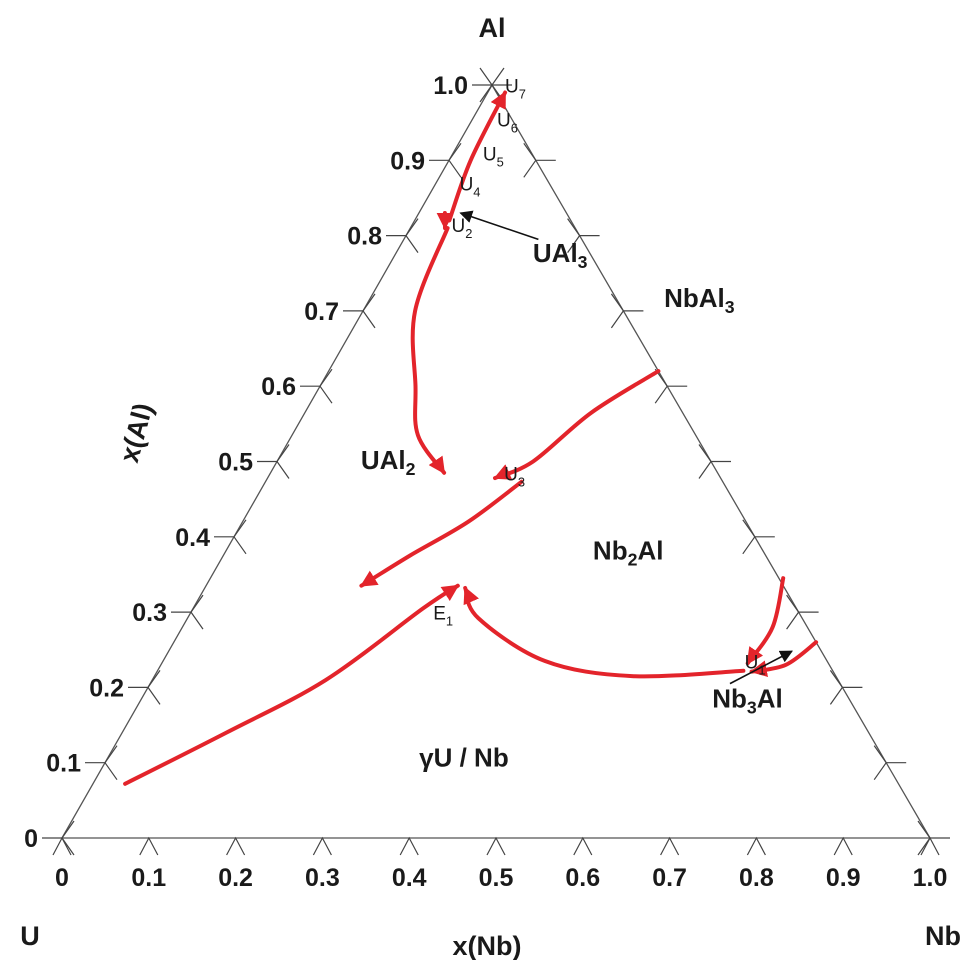 The width and height of the screenshot is (968, 960). Describe the element at coordinates (235, 463) in the screenshot. I see `left-tick-label: 0.5` at that location.